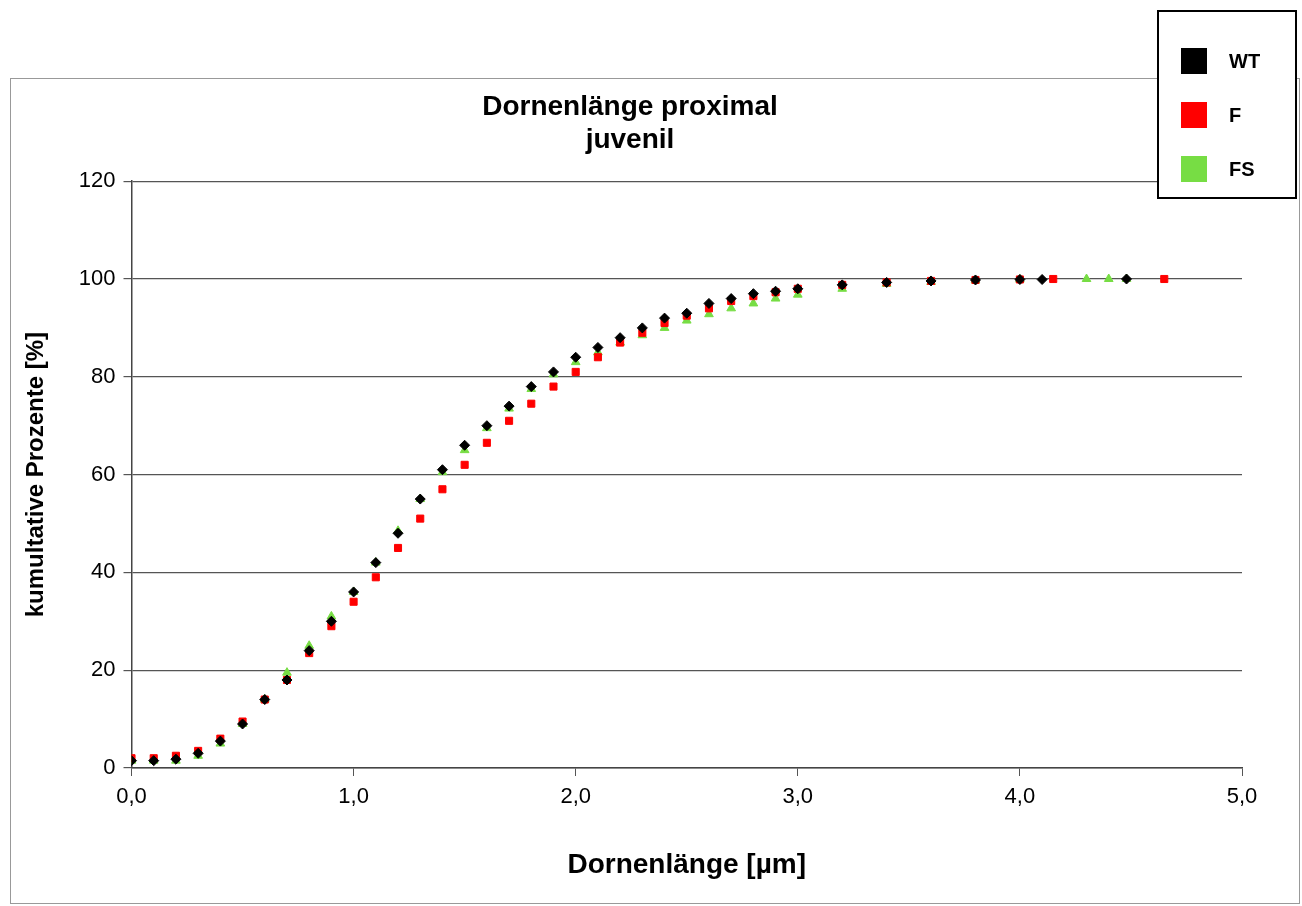 The height and width of the screenshot is (906, 1302). I want to click on legend-label: FS, so click(1242, 169).